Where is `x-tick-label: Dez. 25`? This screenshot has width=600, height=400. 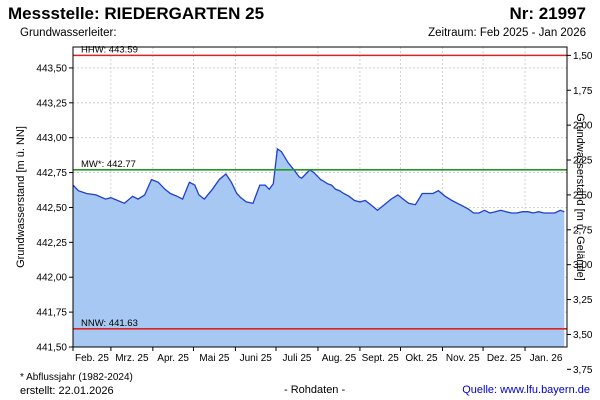 x-tick-label: Dez. 25 is located at coordinates (504, 358).